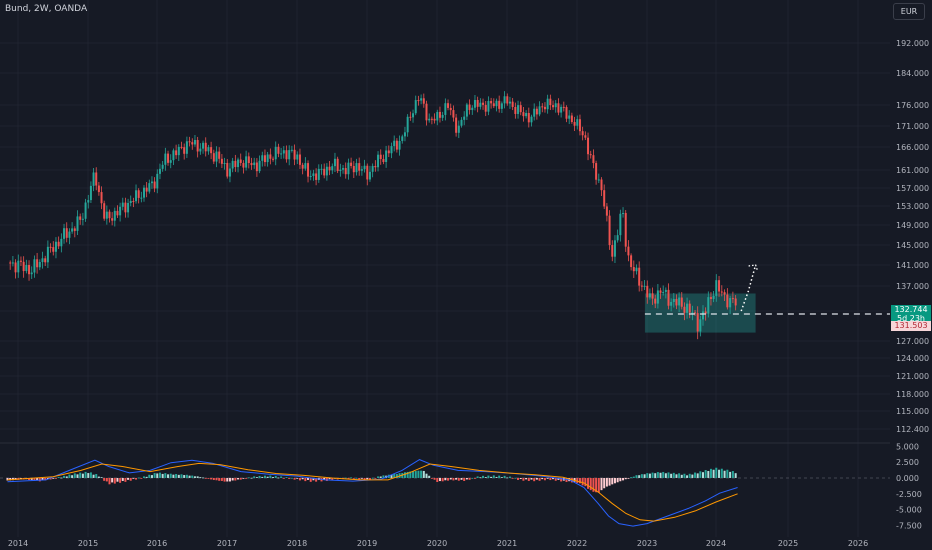  What do you see at coordinates (909, 486) in the screenshot?
I see `macd-axis: 5.000 2.500 0.000 -2.500 -5.000 -7.500` at bounding box center [909, 486].